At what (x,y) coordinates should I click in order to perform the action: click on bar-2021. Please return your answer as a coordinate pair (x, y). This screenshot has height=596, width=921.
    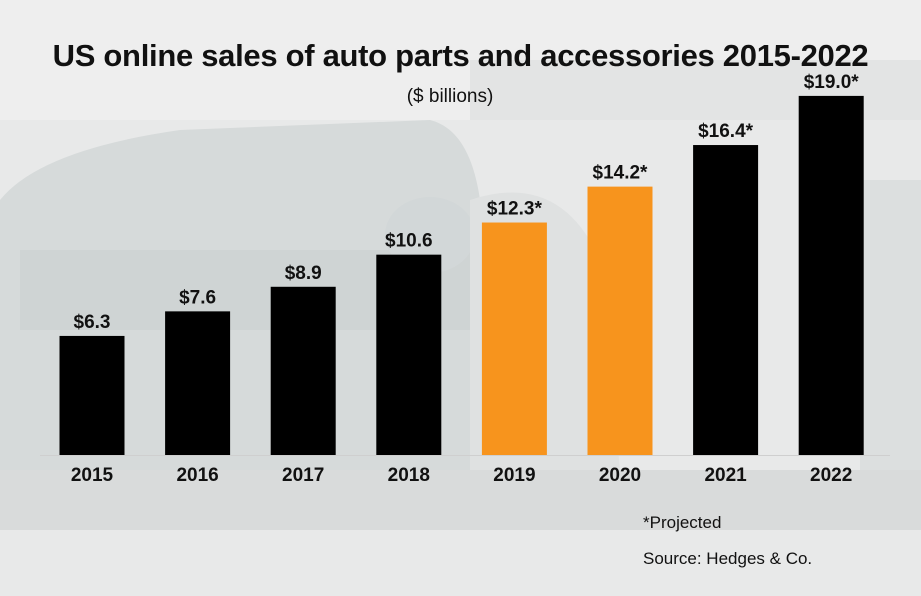
    Looking at the image, I should click on (726, 300).